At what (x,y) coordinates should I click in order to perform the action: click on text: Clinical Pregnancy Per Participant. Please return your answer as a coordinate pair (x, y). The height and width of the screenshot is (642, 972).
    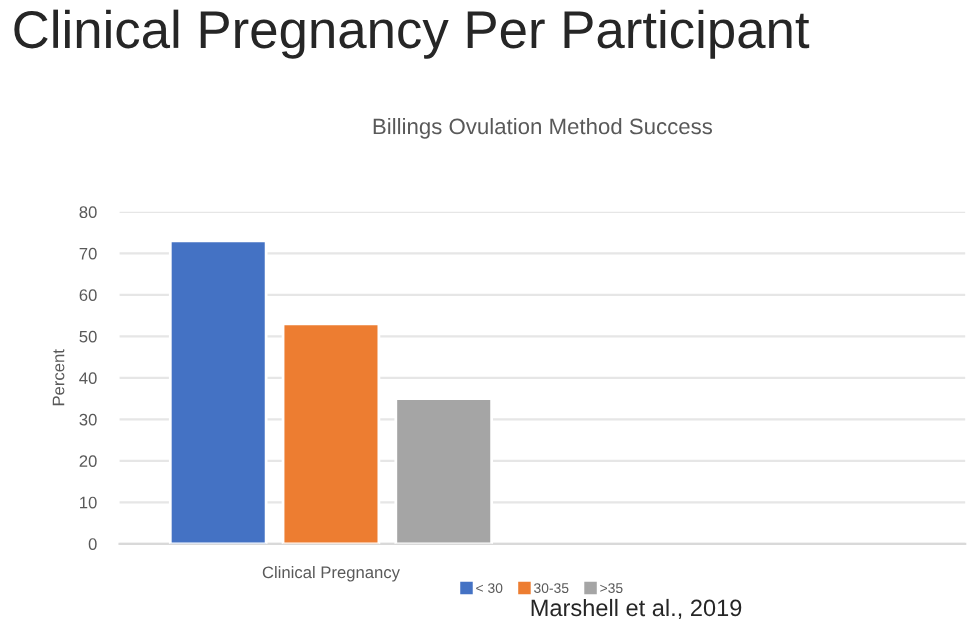
    Looking at the image, I should click on (412, 34).